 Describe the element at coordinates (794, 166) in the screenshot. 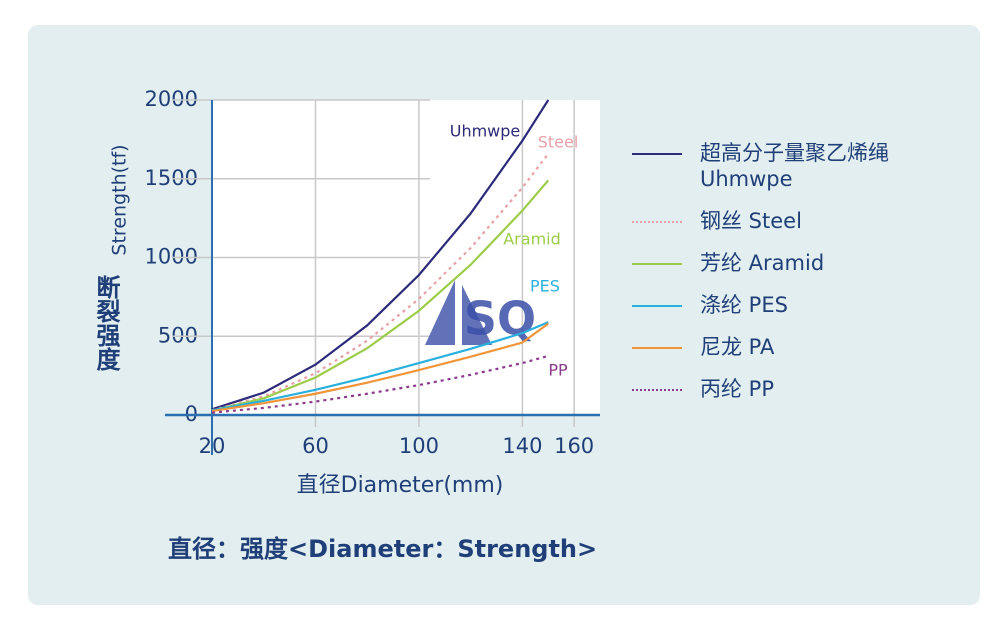

I see `legend-label: 超高分子量聚乙烯绳 Uhmwpe` at that location.